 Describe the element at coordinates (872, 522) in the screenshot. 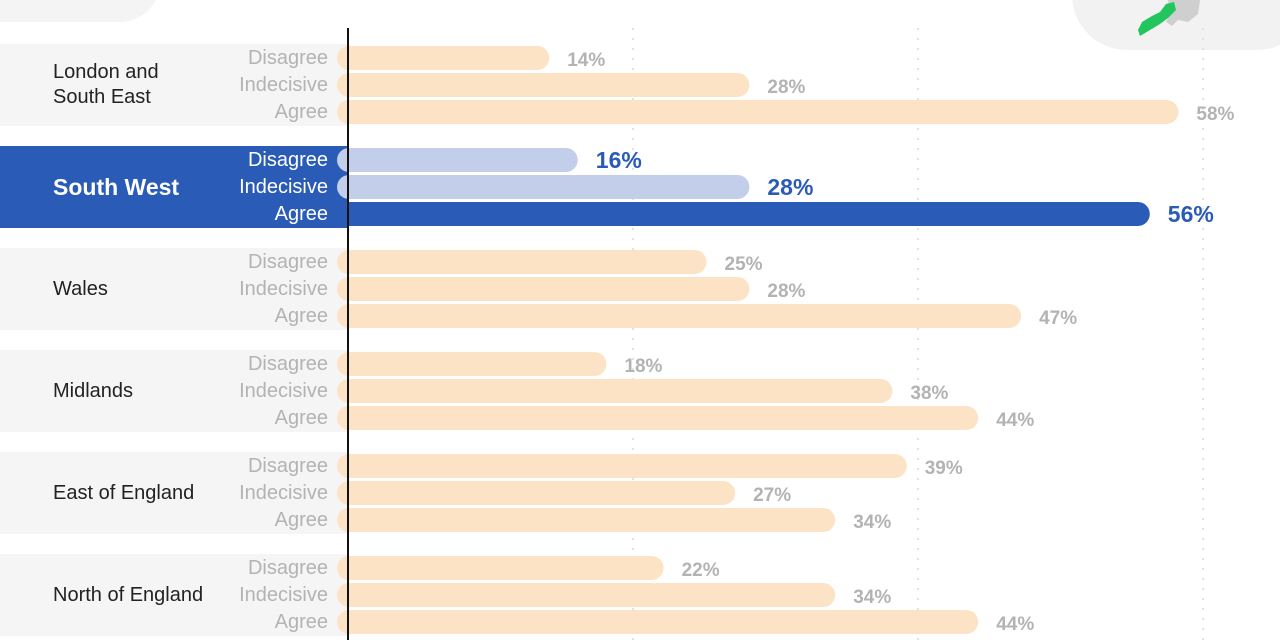

I see `value-label-agree-4: 34%` at that location.